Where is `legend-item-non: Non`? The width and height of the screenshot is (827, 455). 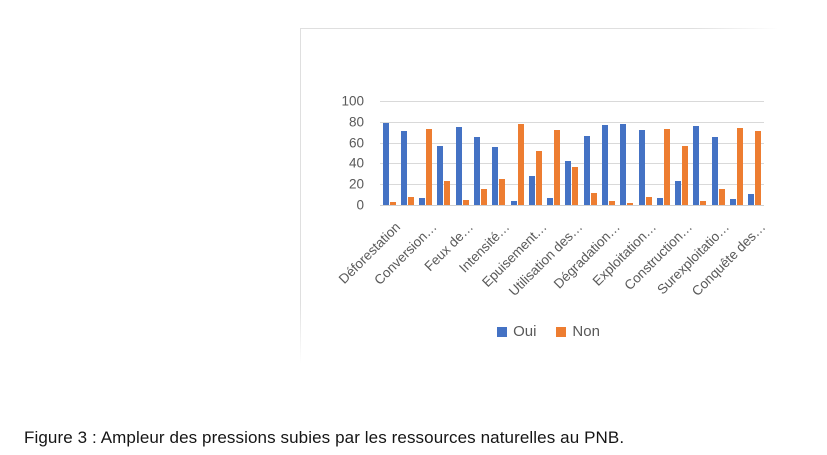
legend-item-non: Non is located at coordinates (578, 331).